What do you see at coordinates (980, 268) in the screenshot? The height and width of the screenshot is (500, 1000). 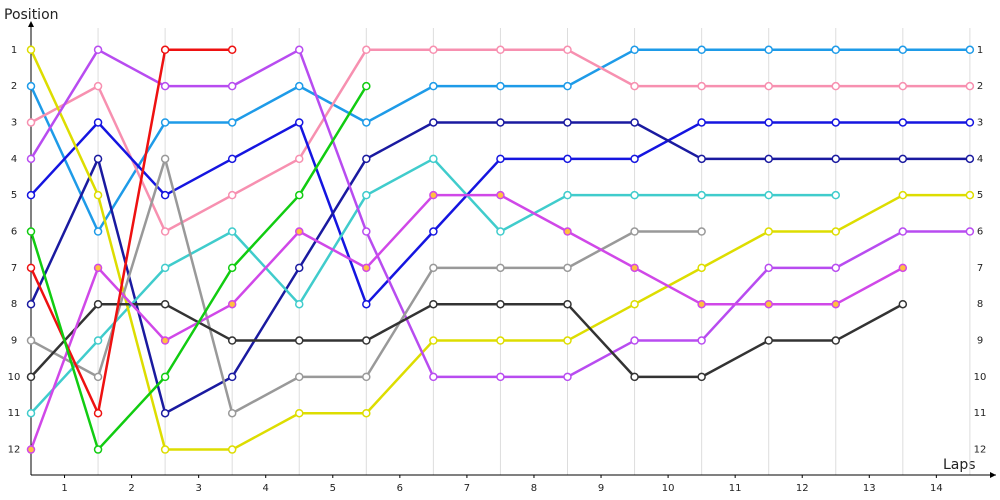 I see `y-tick-label-right: 7` at bounding box center [980, 268].